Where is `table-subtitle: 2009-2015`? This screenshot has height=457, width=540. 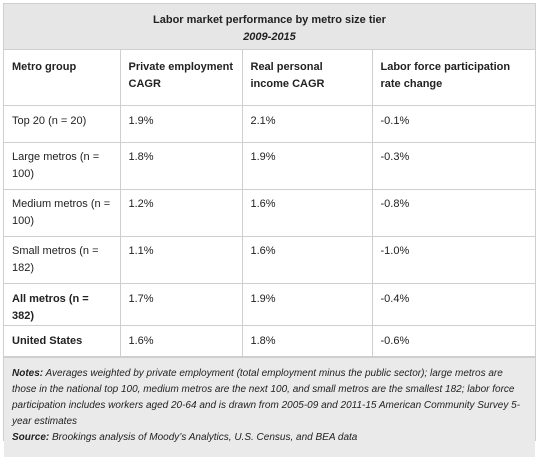 table-subtitle: 2009-2015 is located at coordinates (269, 37).